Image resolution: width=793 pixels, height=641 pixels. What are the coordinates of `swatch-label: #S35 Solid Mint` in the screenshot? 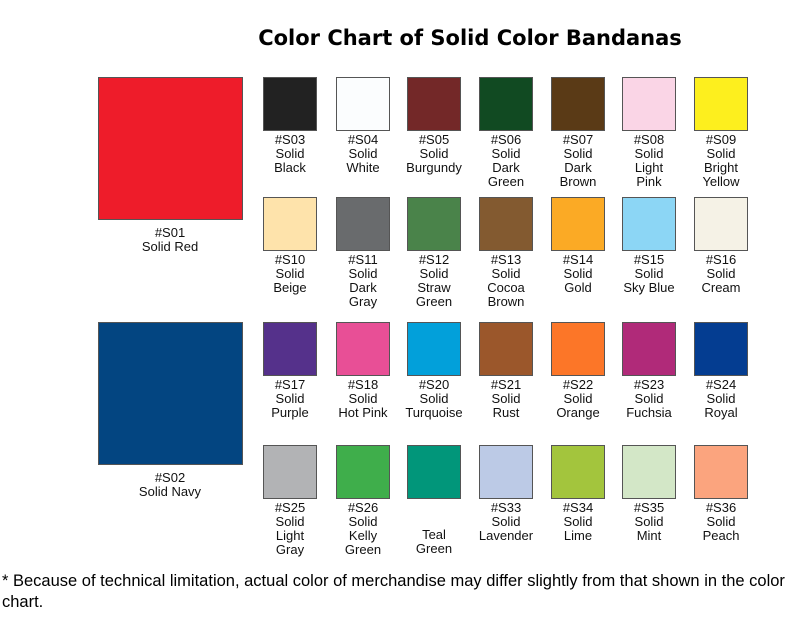 It's located at (649, 522).